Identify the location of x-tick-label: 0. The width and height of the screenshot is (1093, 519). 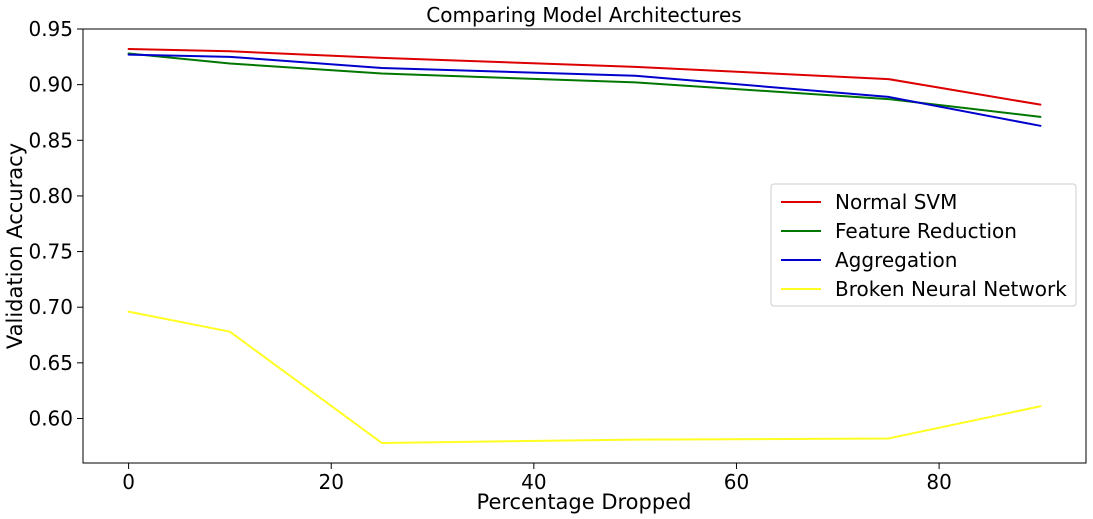
(128, 482).